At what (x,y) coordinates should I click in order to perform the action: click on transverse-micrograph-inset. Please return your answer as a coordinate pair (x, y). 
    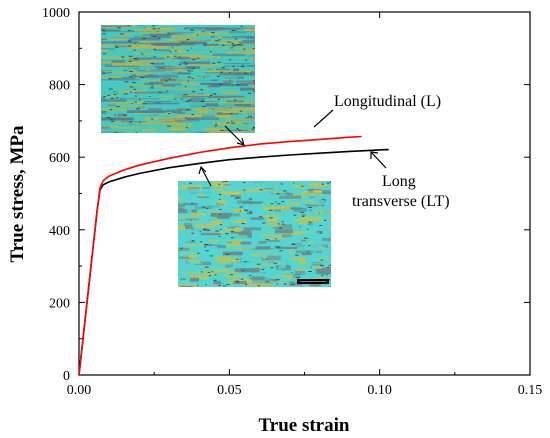
    Looking at the image, I should click on (254, 234).